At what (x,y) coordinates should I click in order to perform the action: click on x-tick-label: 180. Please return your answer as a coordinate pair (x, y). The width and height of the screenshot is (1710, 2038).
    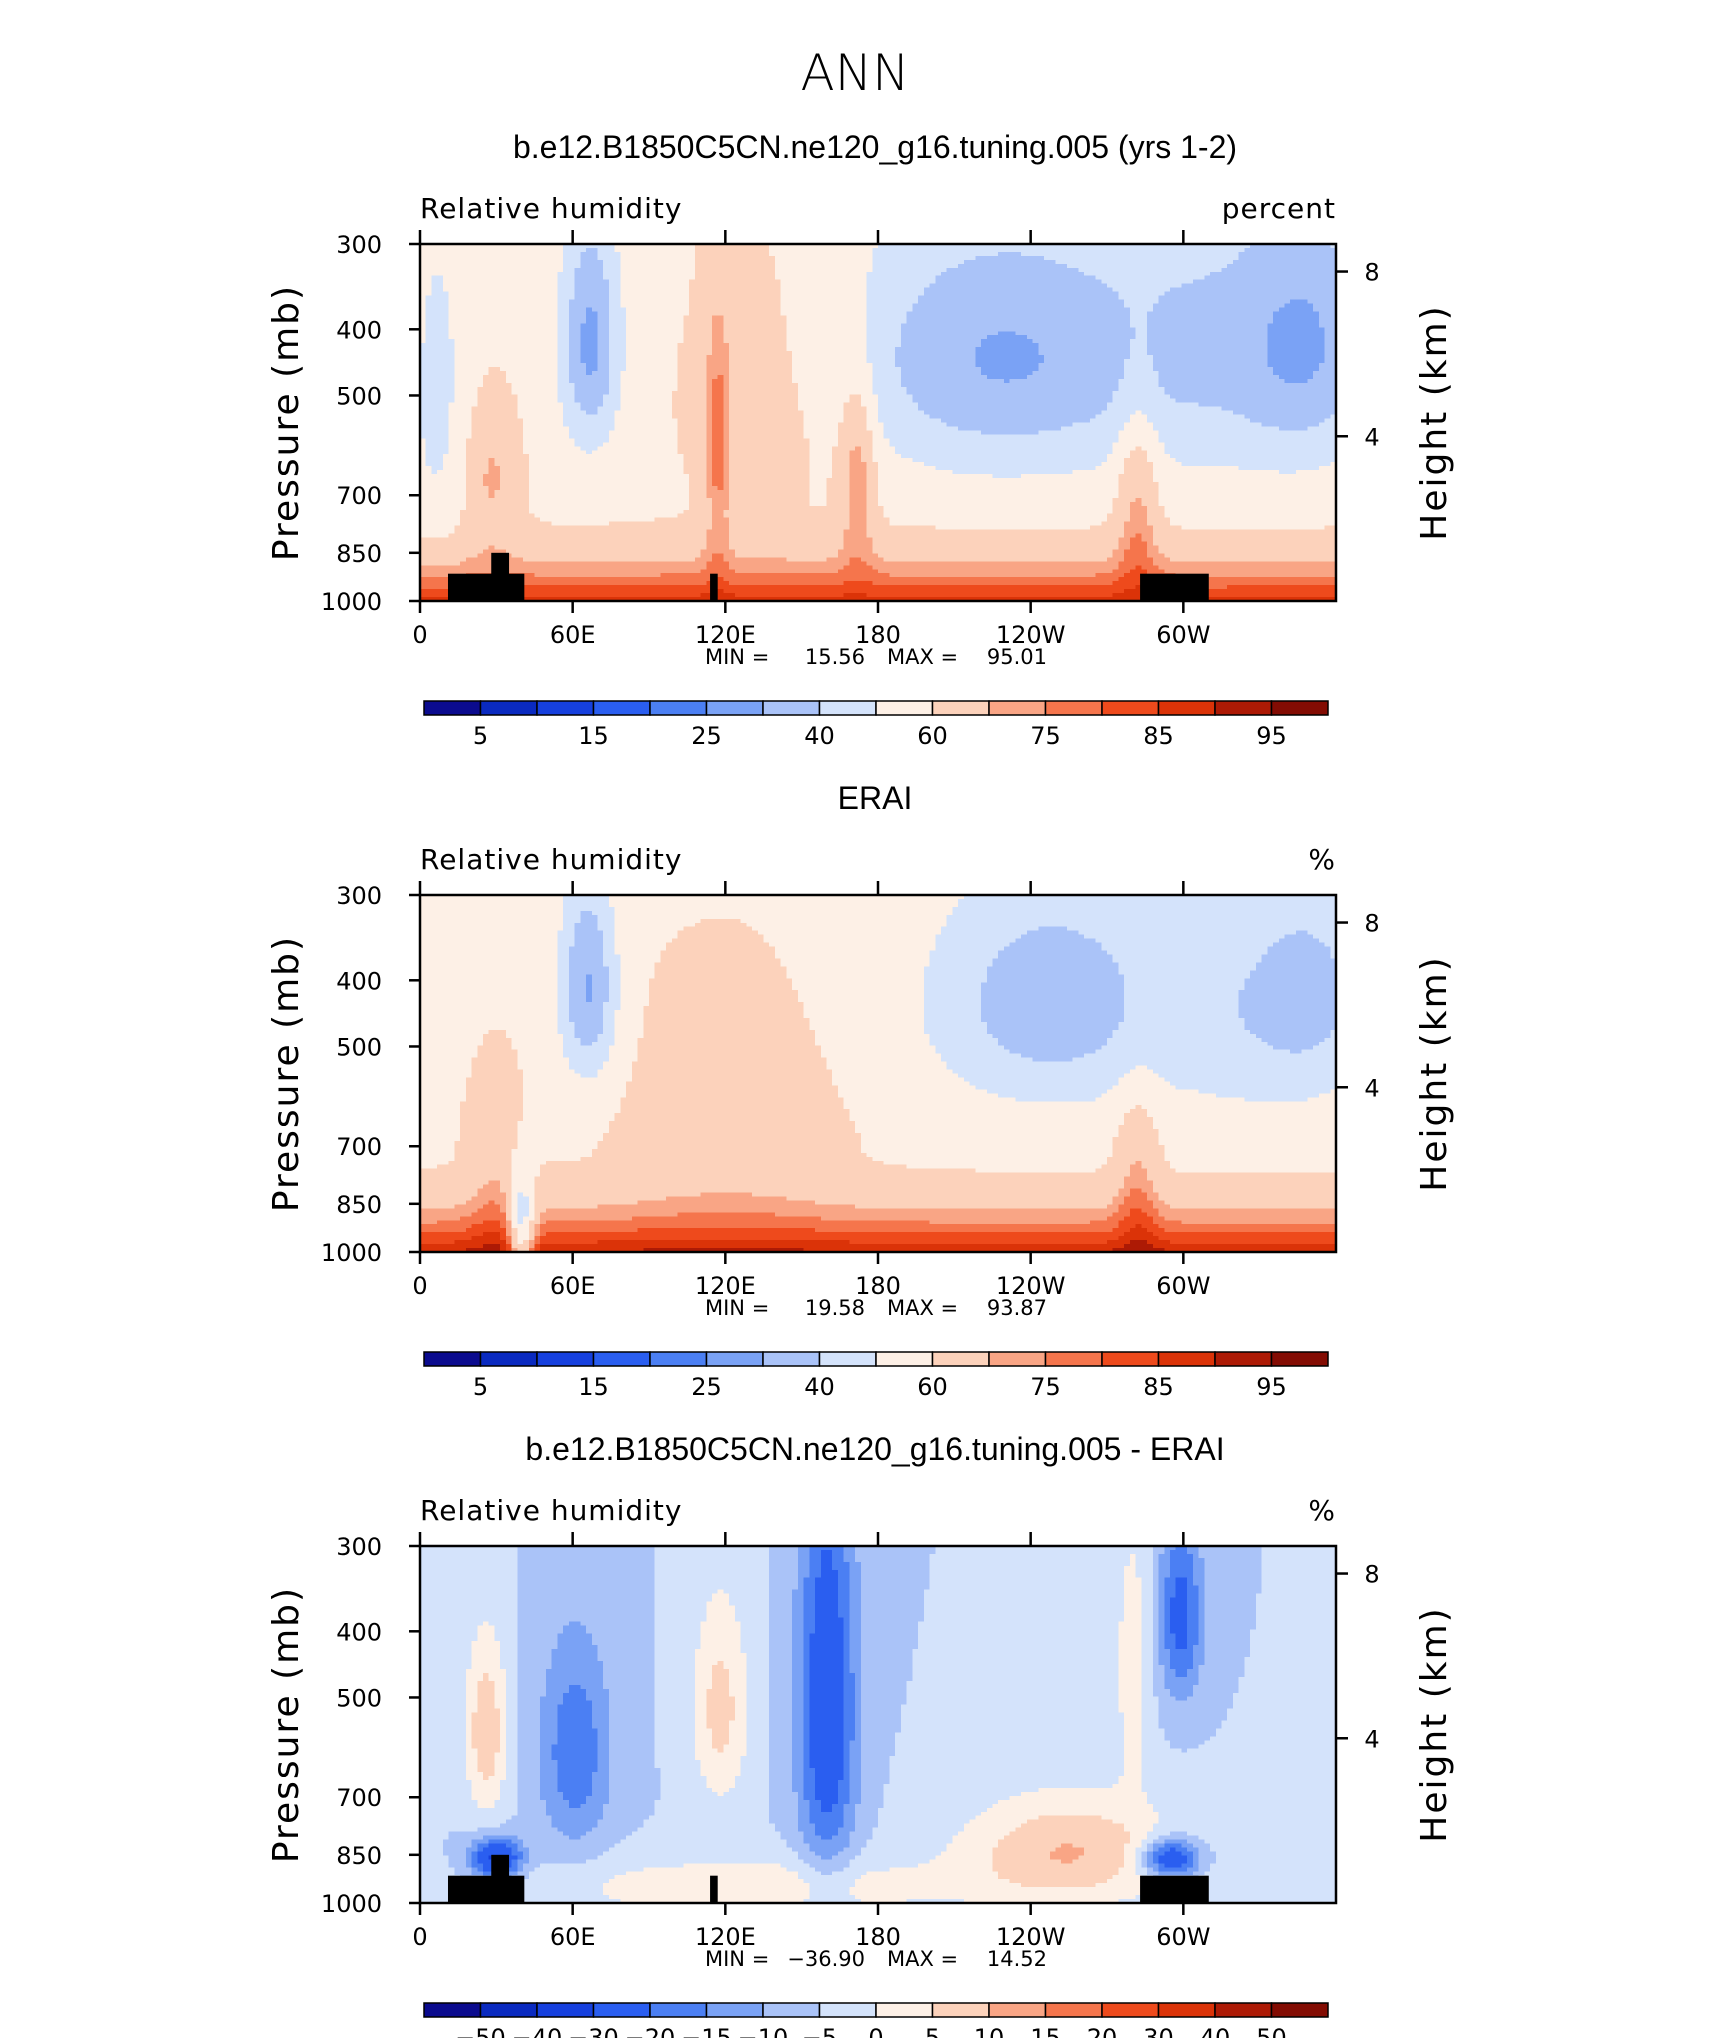
    Looking at the image, I should click on (878, 635).